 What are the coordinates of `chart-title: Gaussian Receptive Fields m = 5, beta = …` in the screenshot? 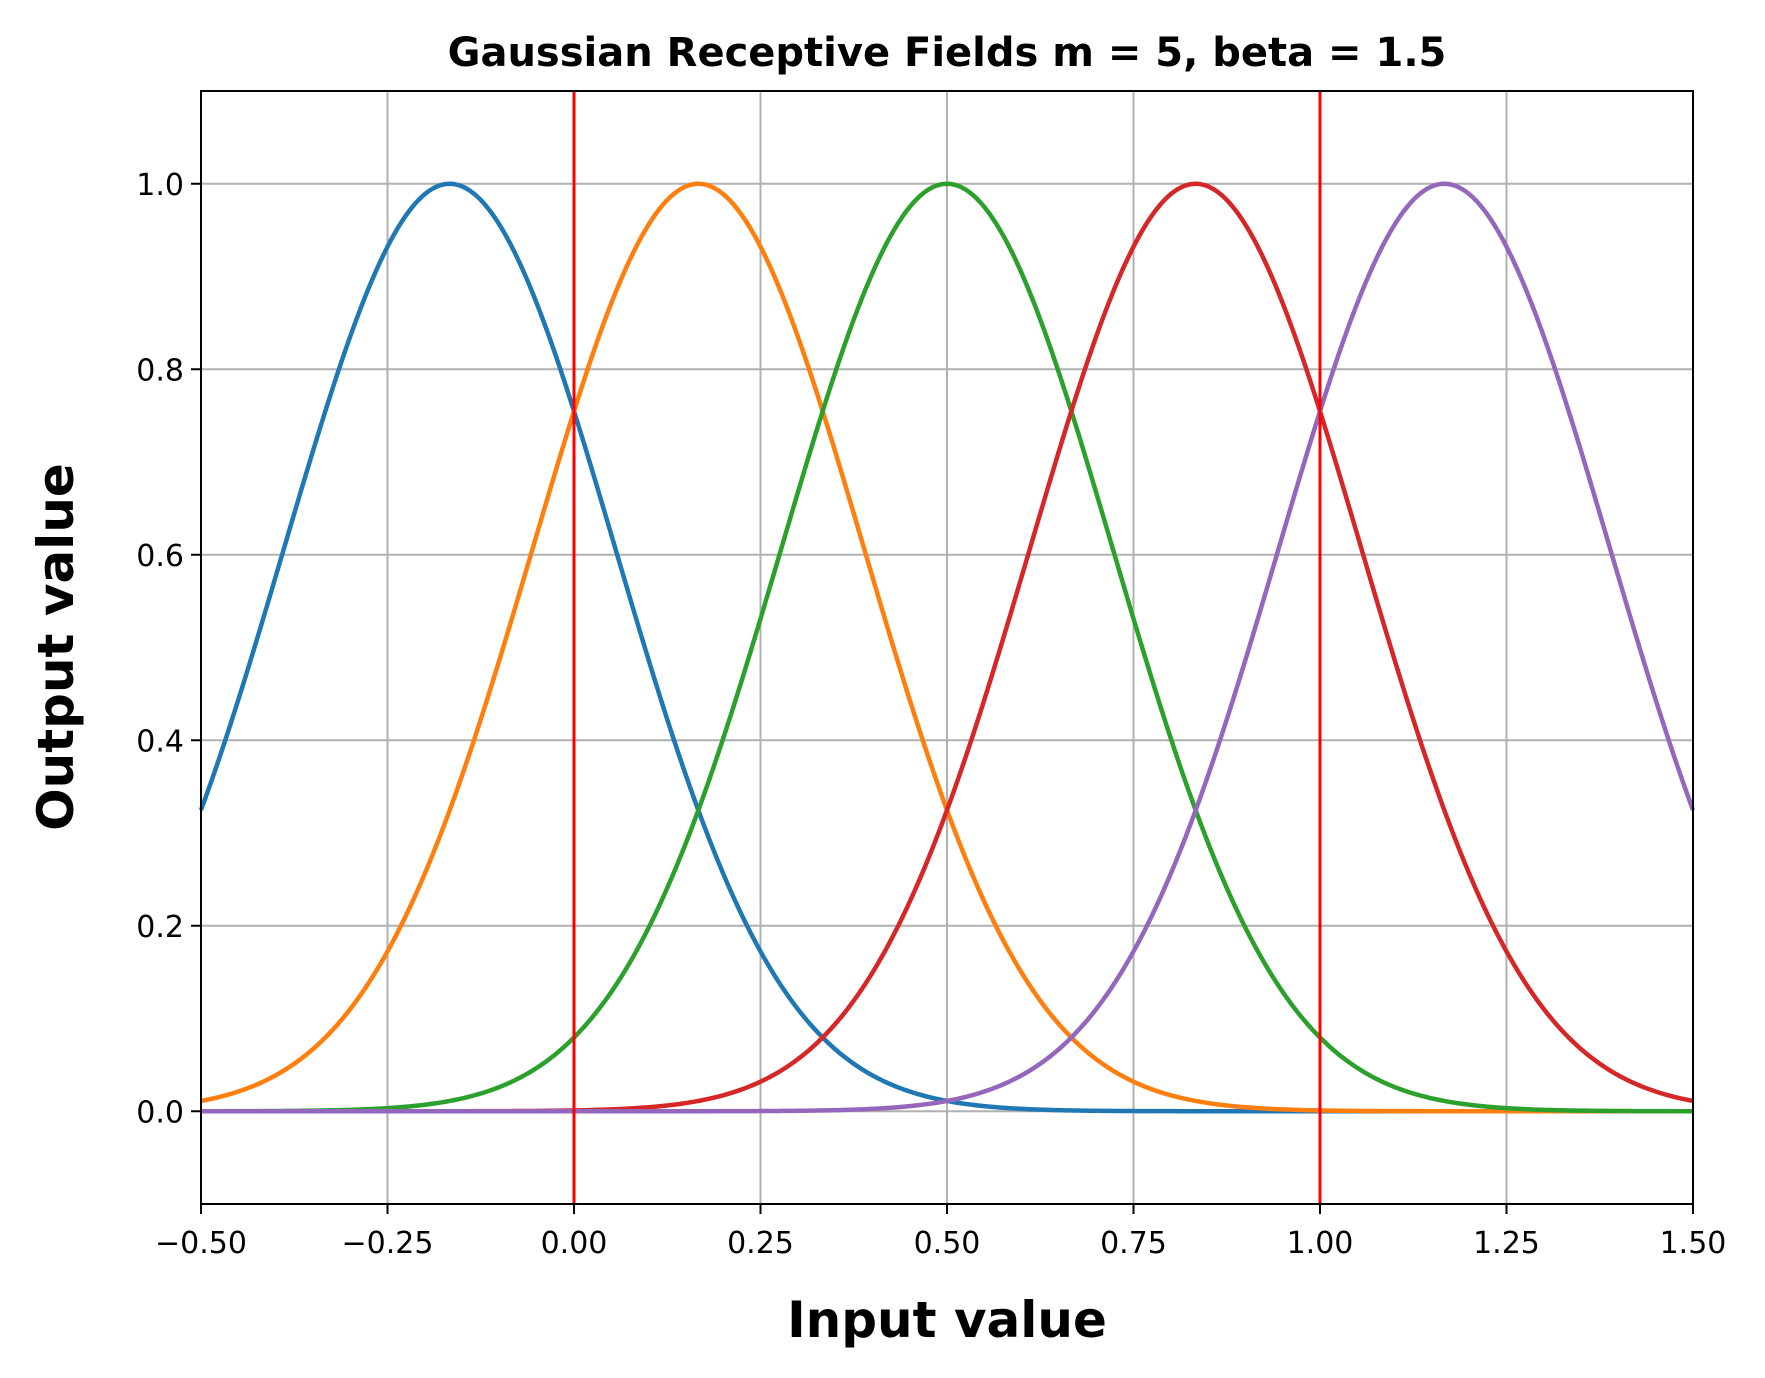 It's located at (947, 53).